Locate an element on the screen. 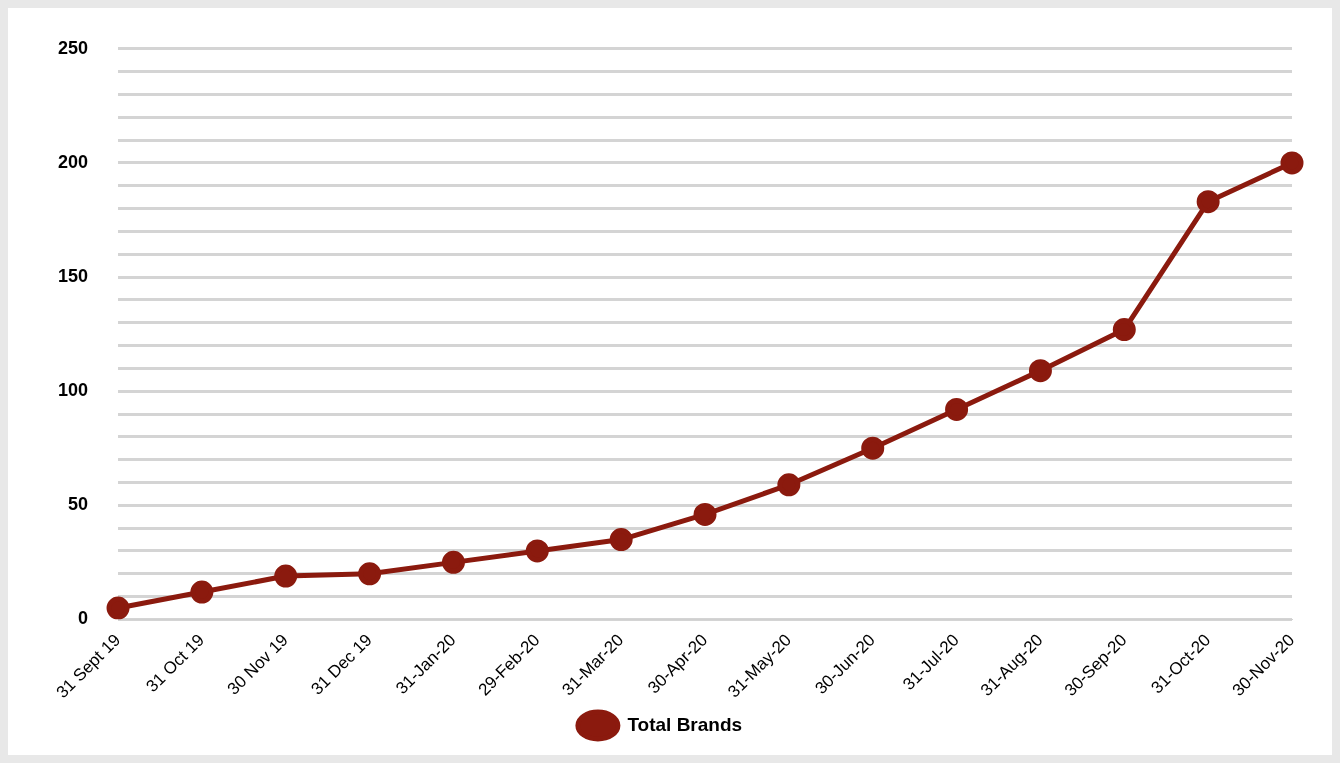  y-tick-label: 0 is located at coordinates (83, 618).